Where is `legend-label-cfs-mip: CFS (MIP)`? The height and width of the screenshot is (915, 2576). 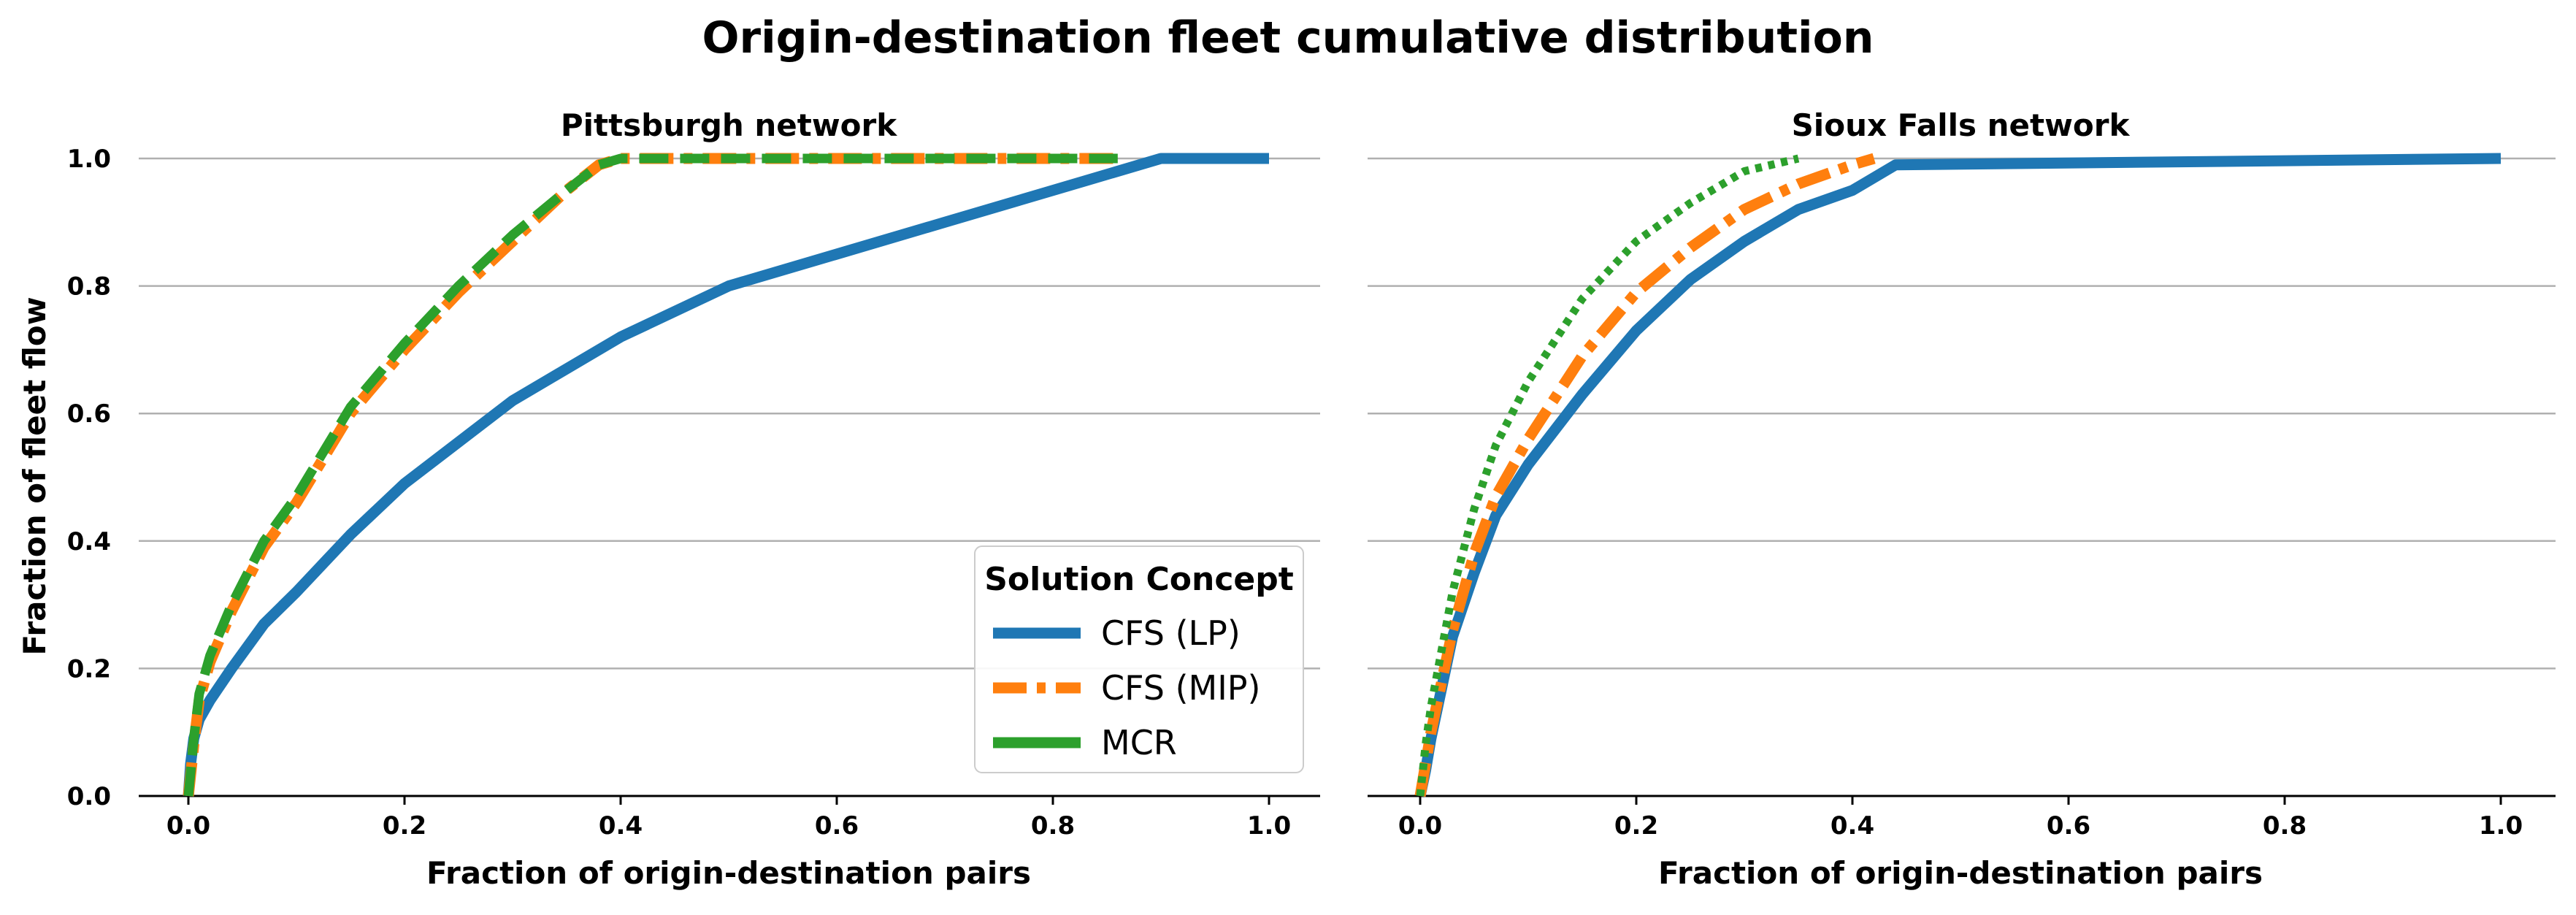 legend-label-cfs-mip: CFS (MIP) is located at coordinates (1180, 688).